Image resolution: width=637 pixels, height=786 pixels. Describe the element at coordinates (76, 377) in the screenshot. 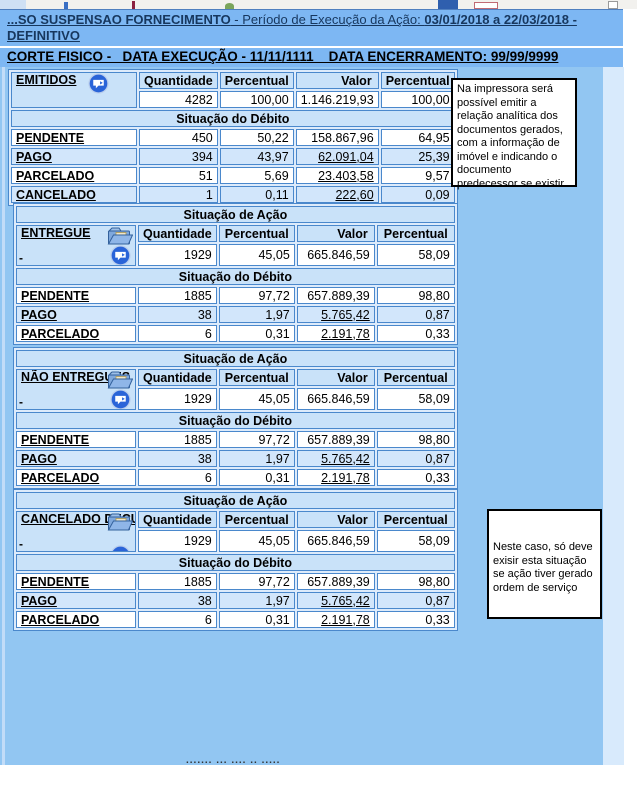

I see `section-label-nao-entregues: NÃO ENTREGUES` at that location.